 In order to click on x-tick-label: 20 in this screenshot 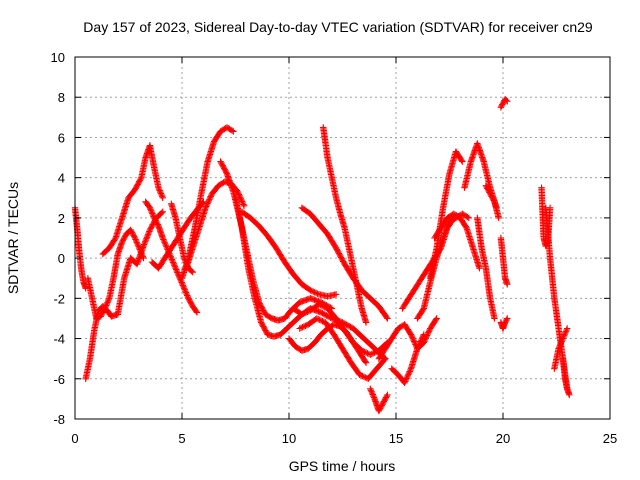, I will do `click(503, 438)`.